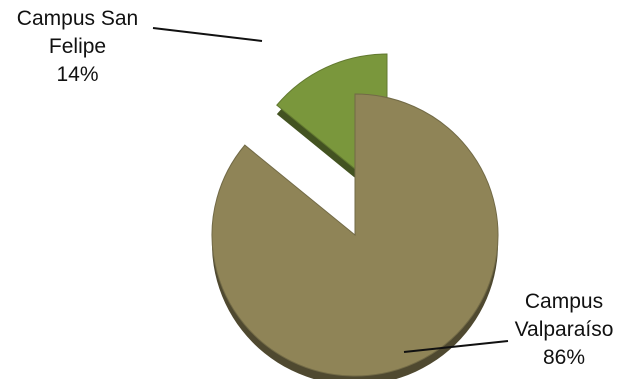  I want to click on slice-0-label-line-2: Felipe, so click(77, 46).